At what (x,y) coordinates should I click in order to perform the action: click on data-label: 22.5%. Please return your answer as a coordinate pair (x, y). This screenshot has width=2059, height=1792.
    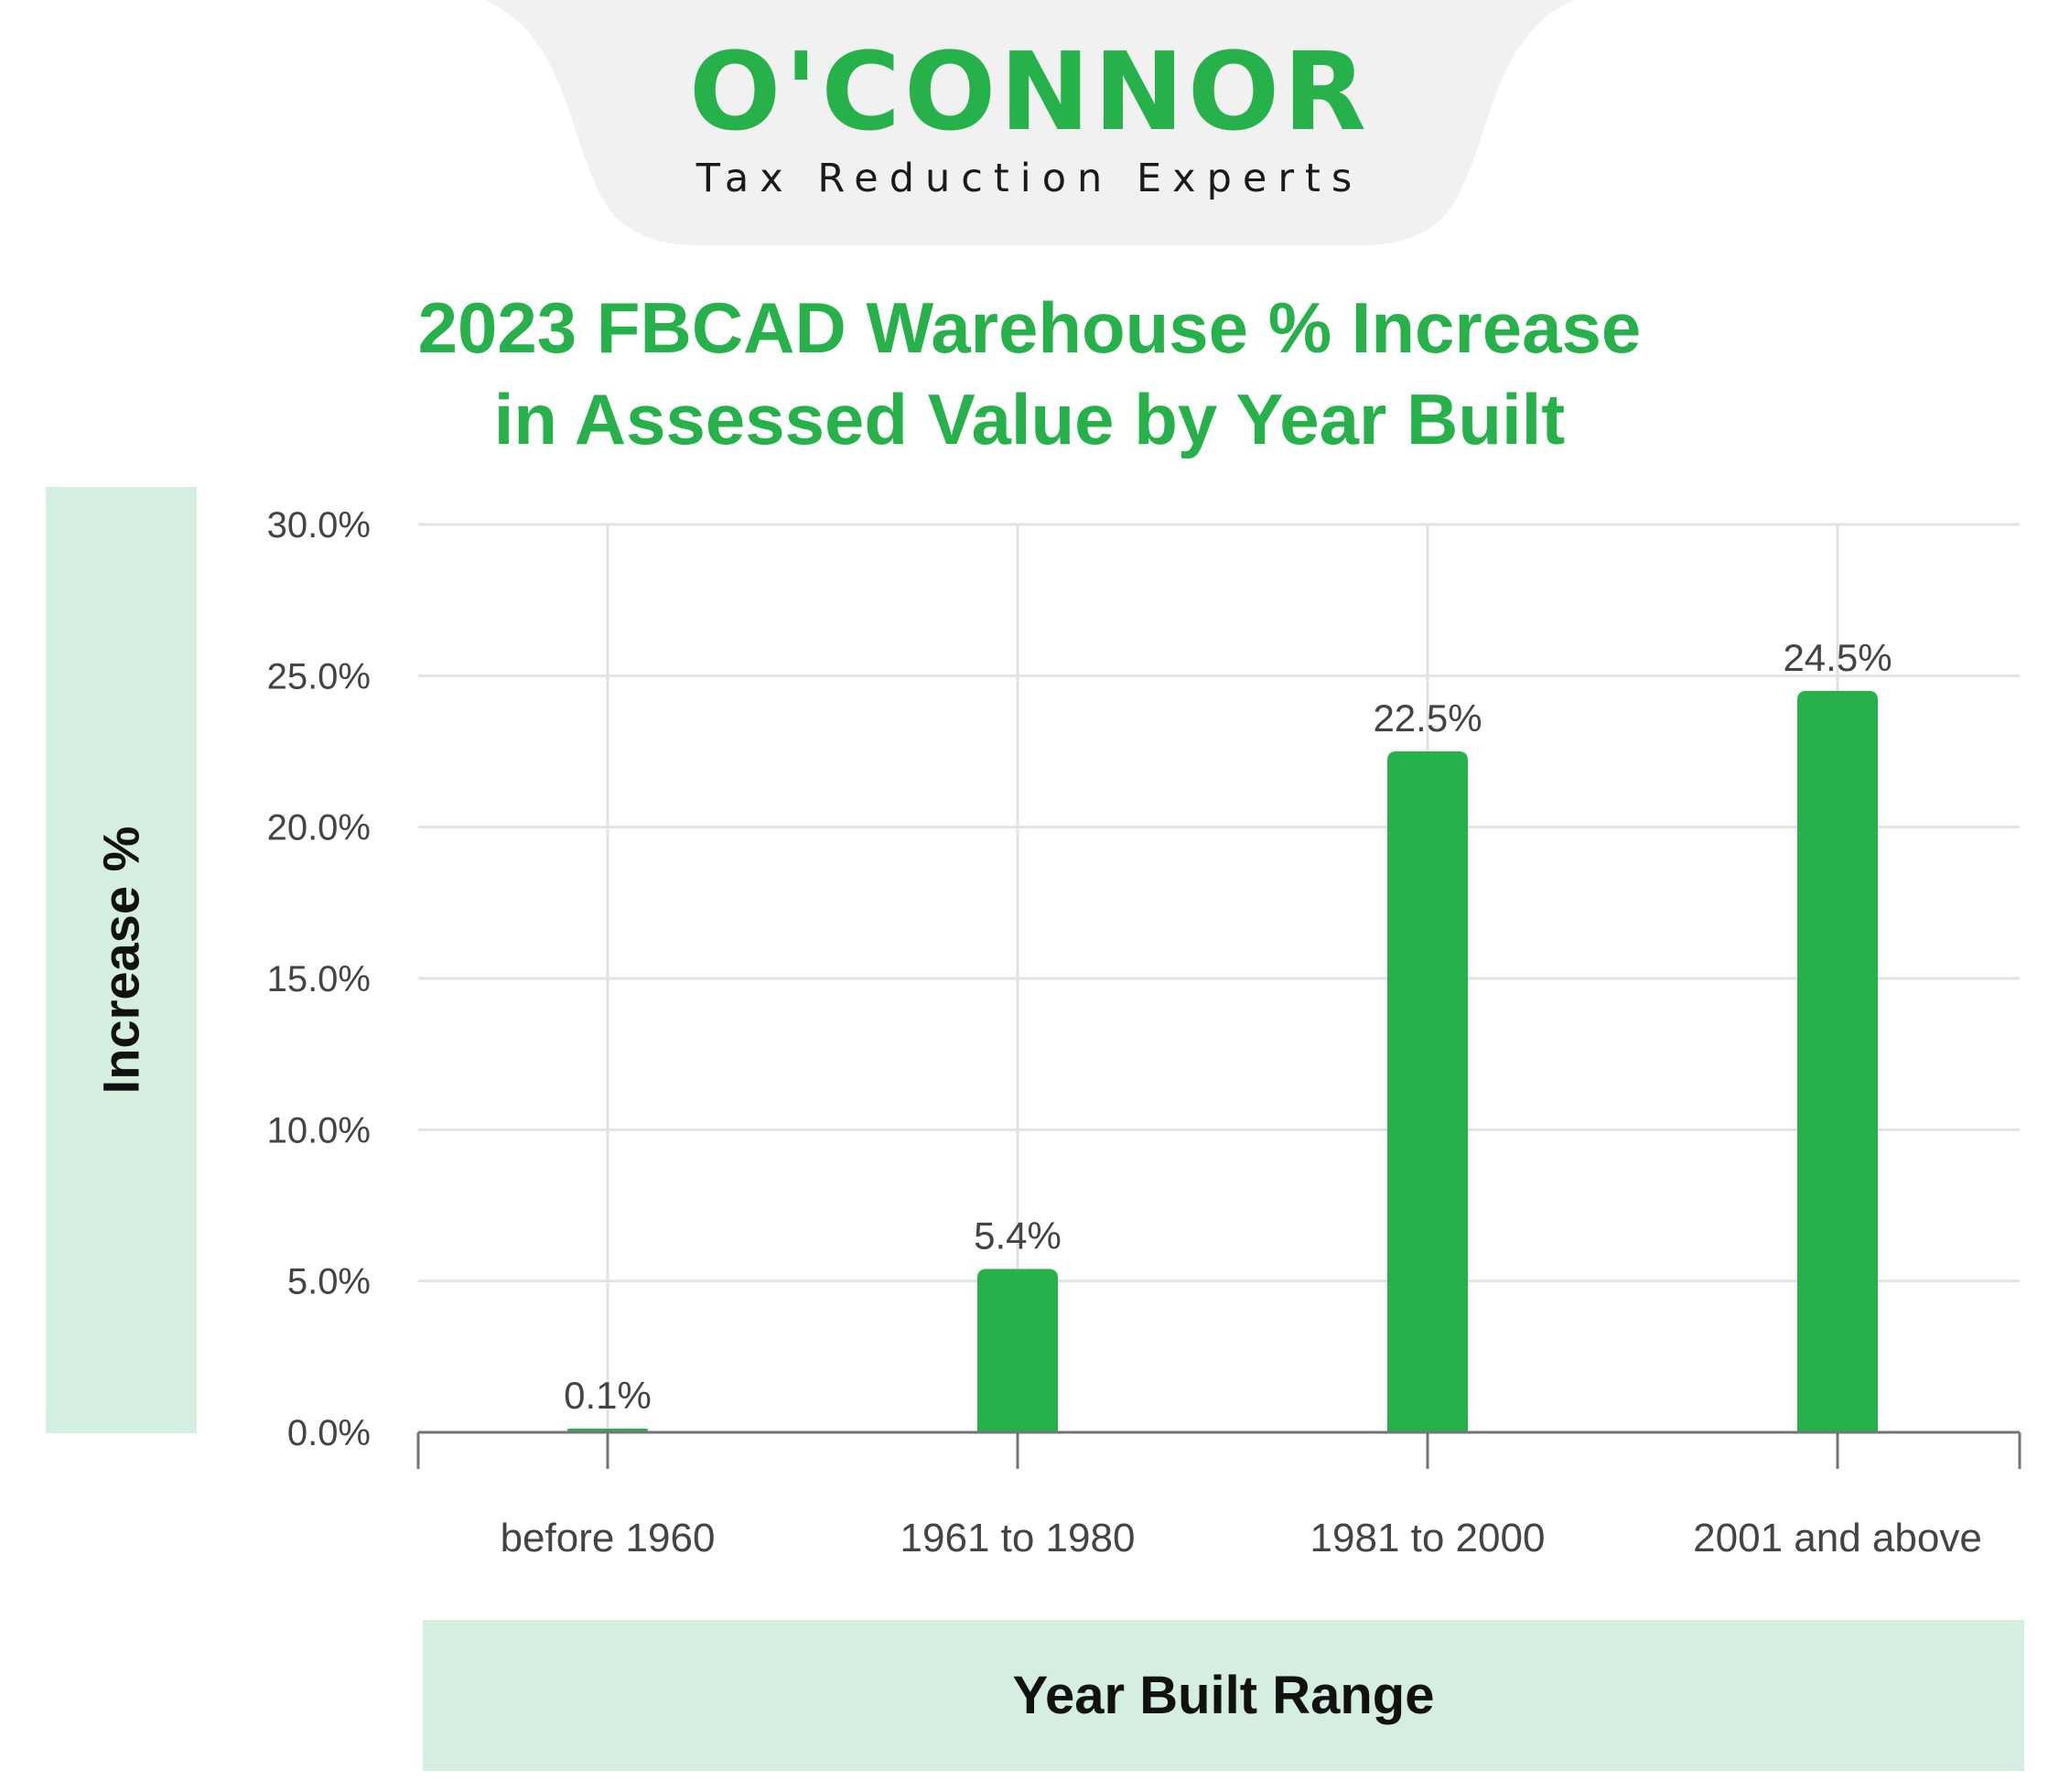
    Looking at the image, I should click on (1427, 717).